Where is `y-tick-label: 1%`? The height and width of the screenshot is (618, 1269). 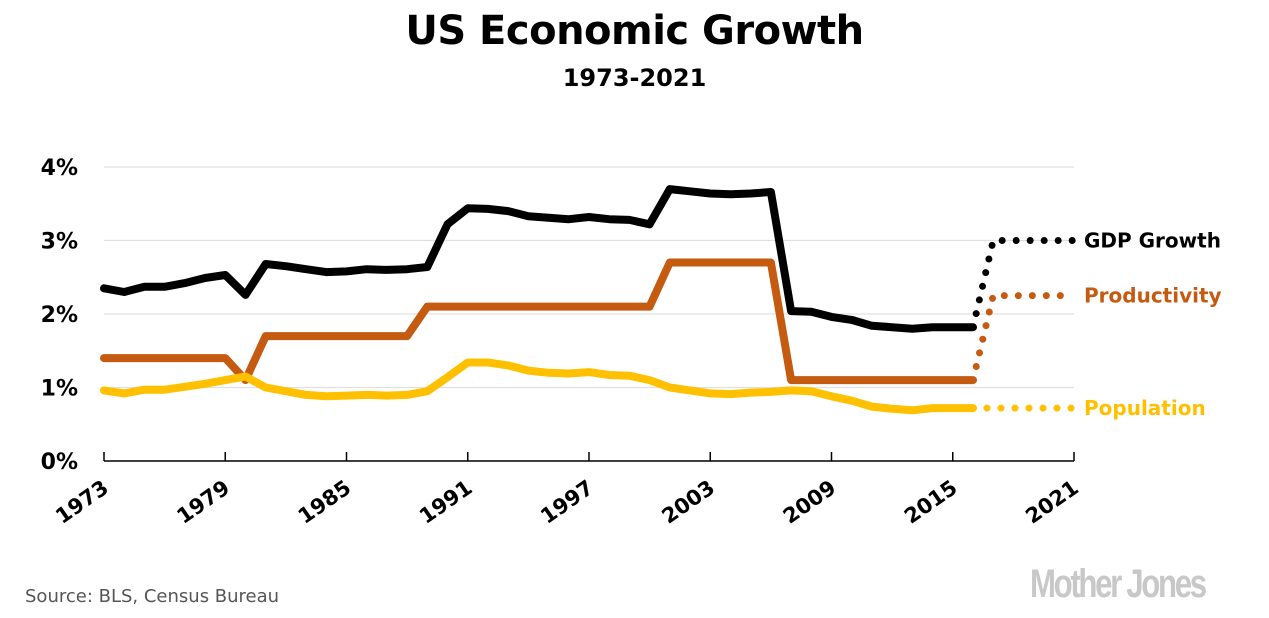
y-tick-label: 1% is located at coordinates (59, 389).